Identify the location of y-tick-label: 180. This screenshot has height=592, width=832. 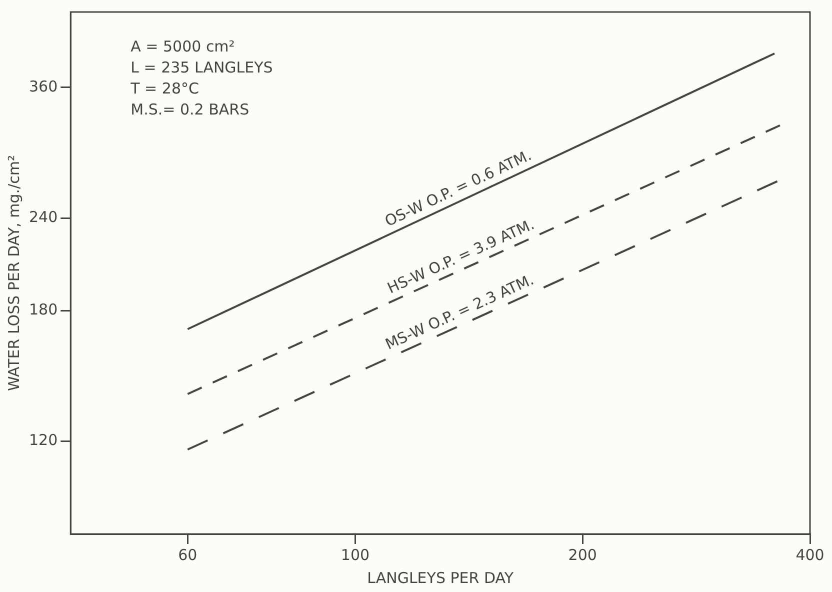
(43, 309).